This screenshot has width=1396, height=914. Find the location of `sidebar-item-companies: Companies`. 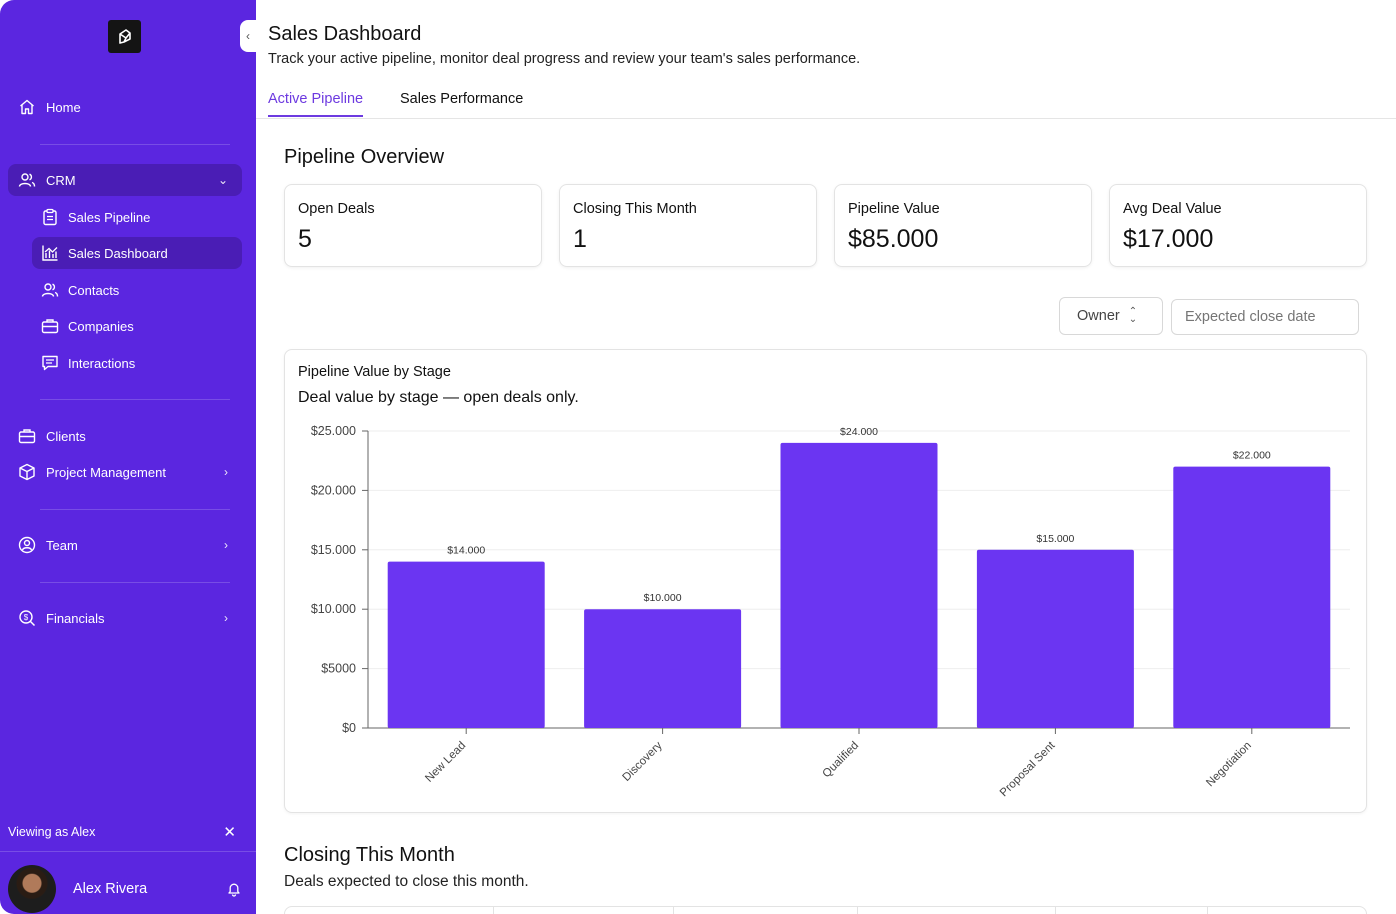

sidebar-item-companies: Companies is located at coordinates (137, 326).